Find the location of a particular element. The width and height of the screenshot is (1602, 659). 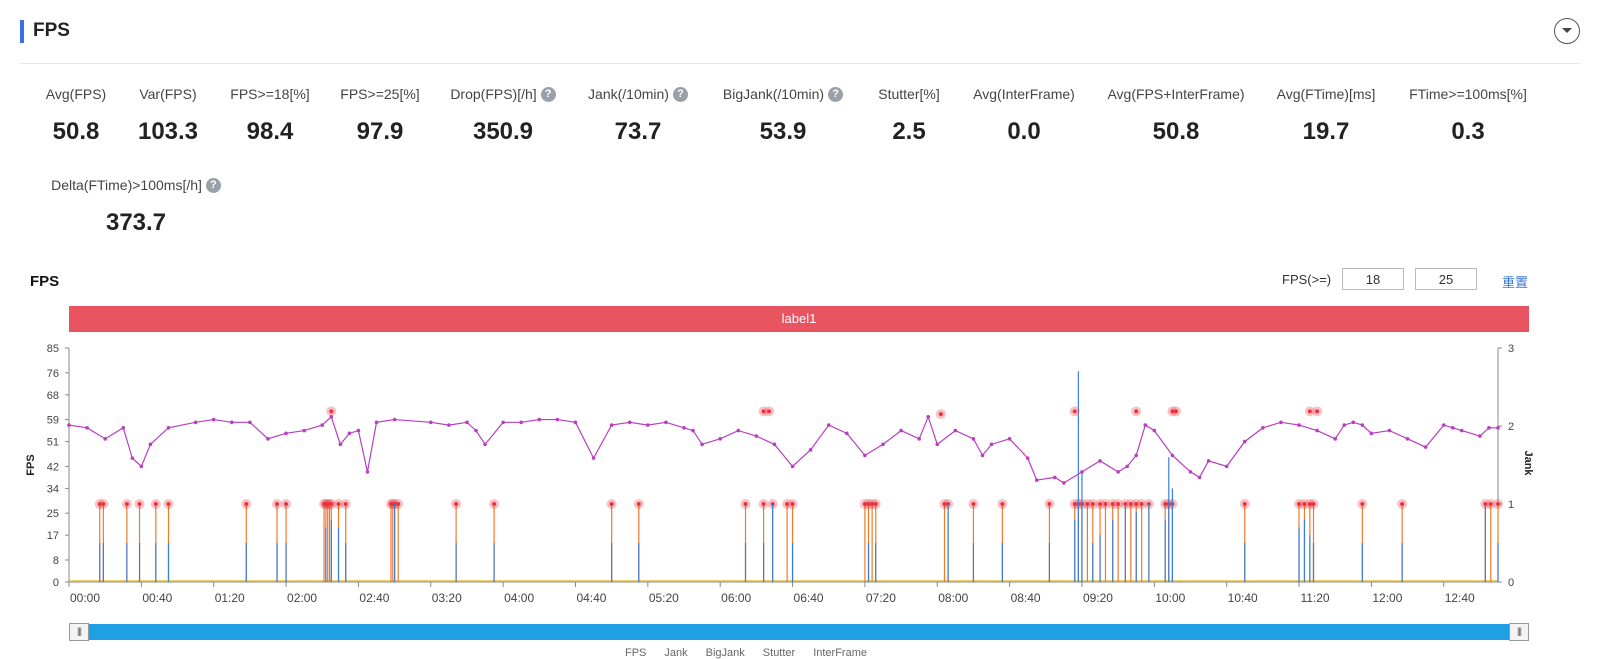

fps-threshold-2-input is located at coordinates (1446, 279).